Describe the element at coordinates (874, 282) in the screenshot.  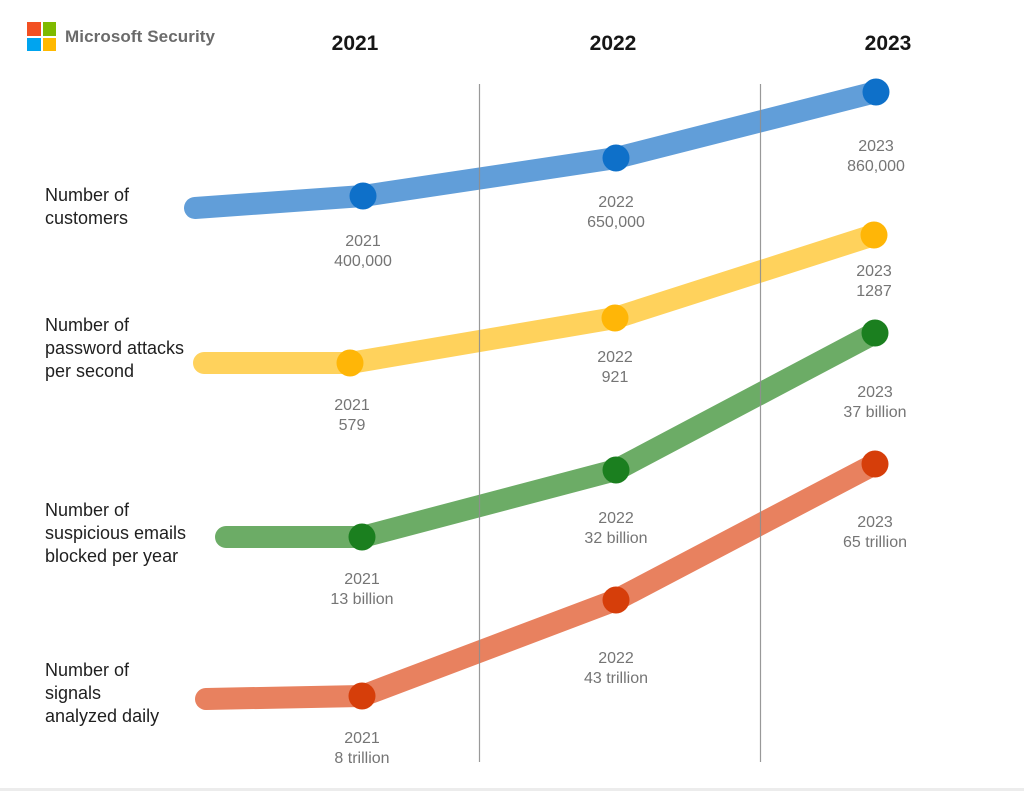
I see `point-label-password-attacks-2023: 2023 1287` at that location.